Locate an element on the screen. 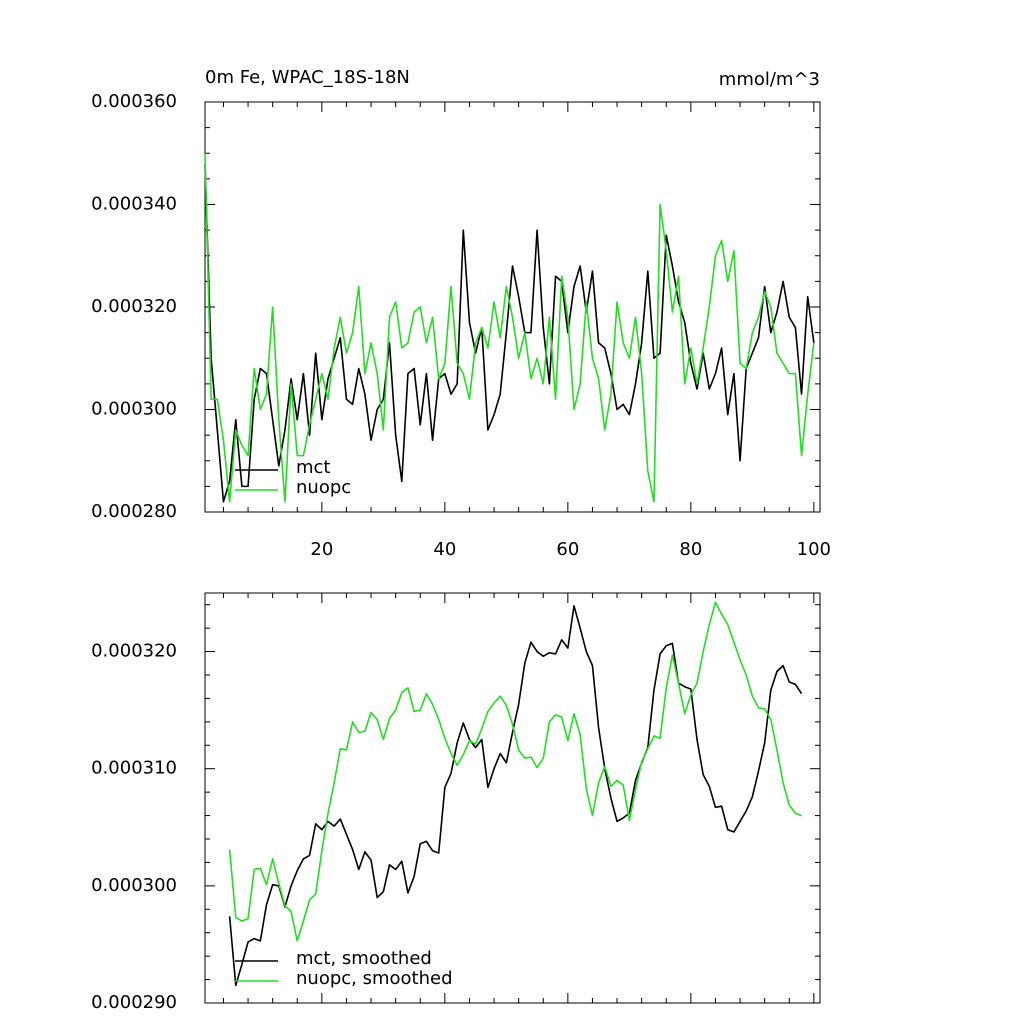 The height and width of the screenshot is (1024, 1024). legend-label: mct, smoothed is located at coordinates (364, 958).